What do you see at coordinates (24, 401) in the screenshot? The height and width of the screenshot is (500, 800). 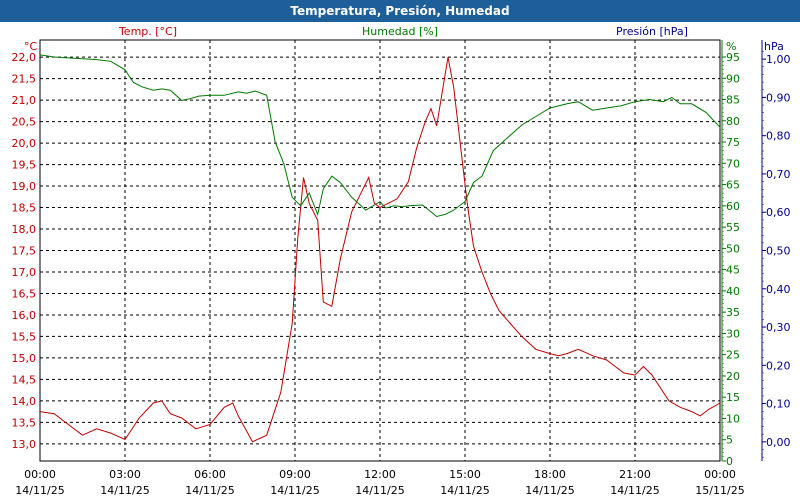 I see `temperature-tick-label: 14,0` at bounding box center [24, 401].